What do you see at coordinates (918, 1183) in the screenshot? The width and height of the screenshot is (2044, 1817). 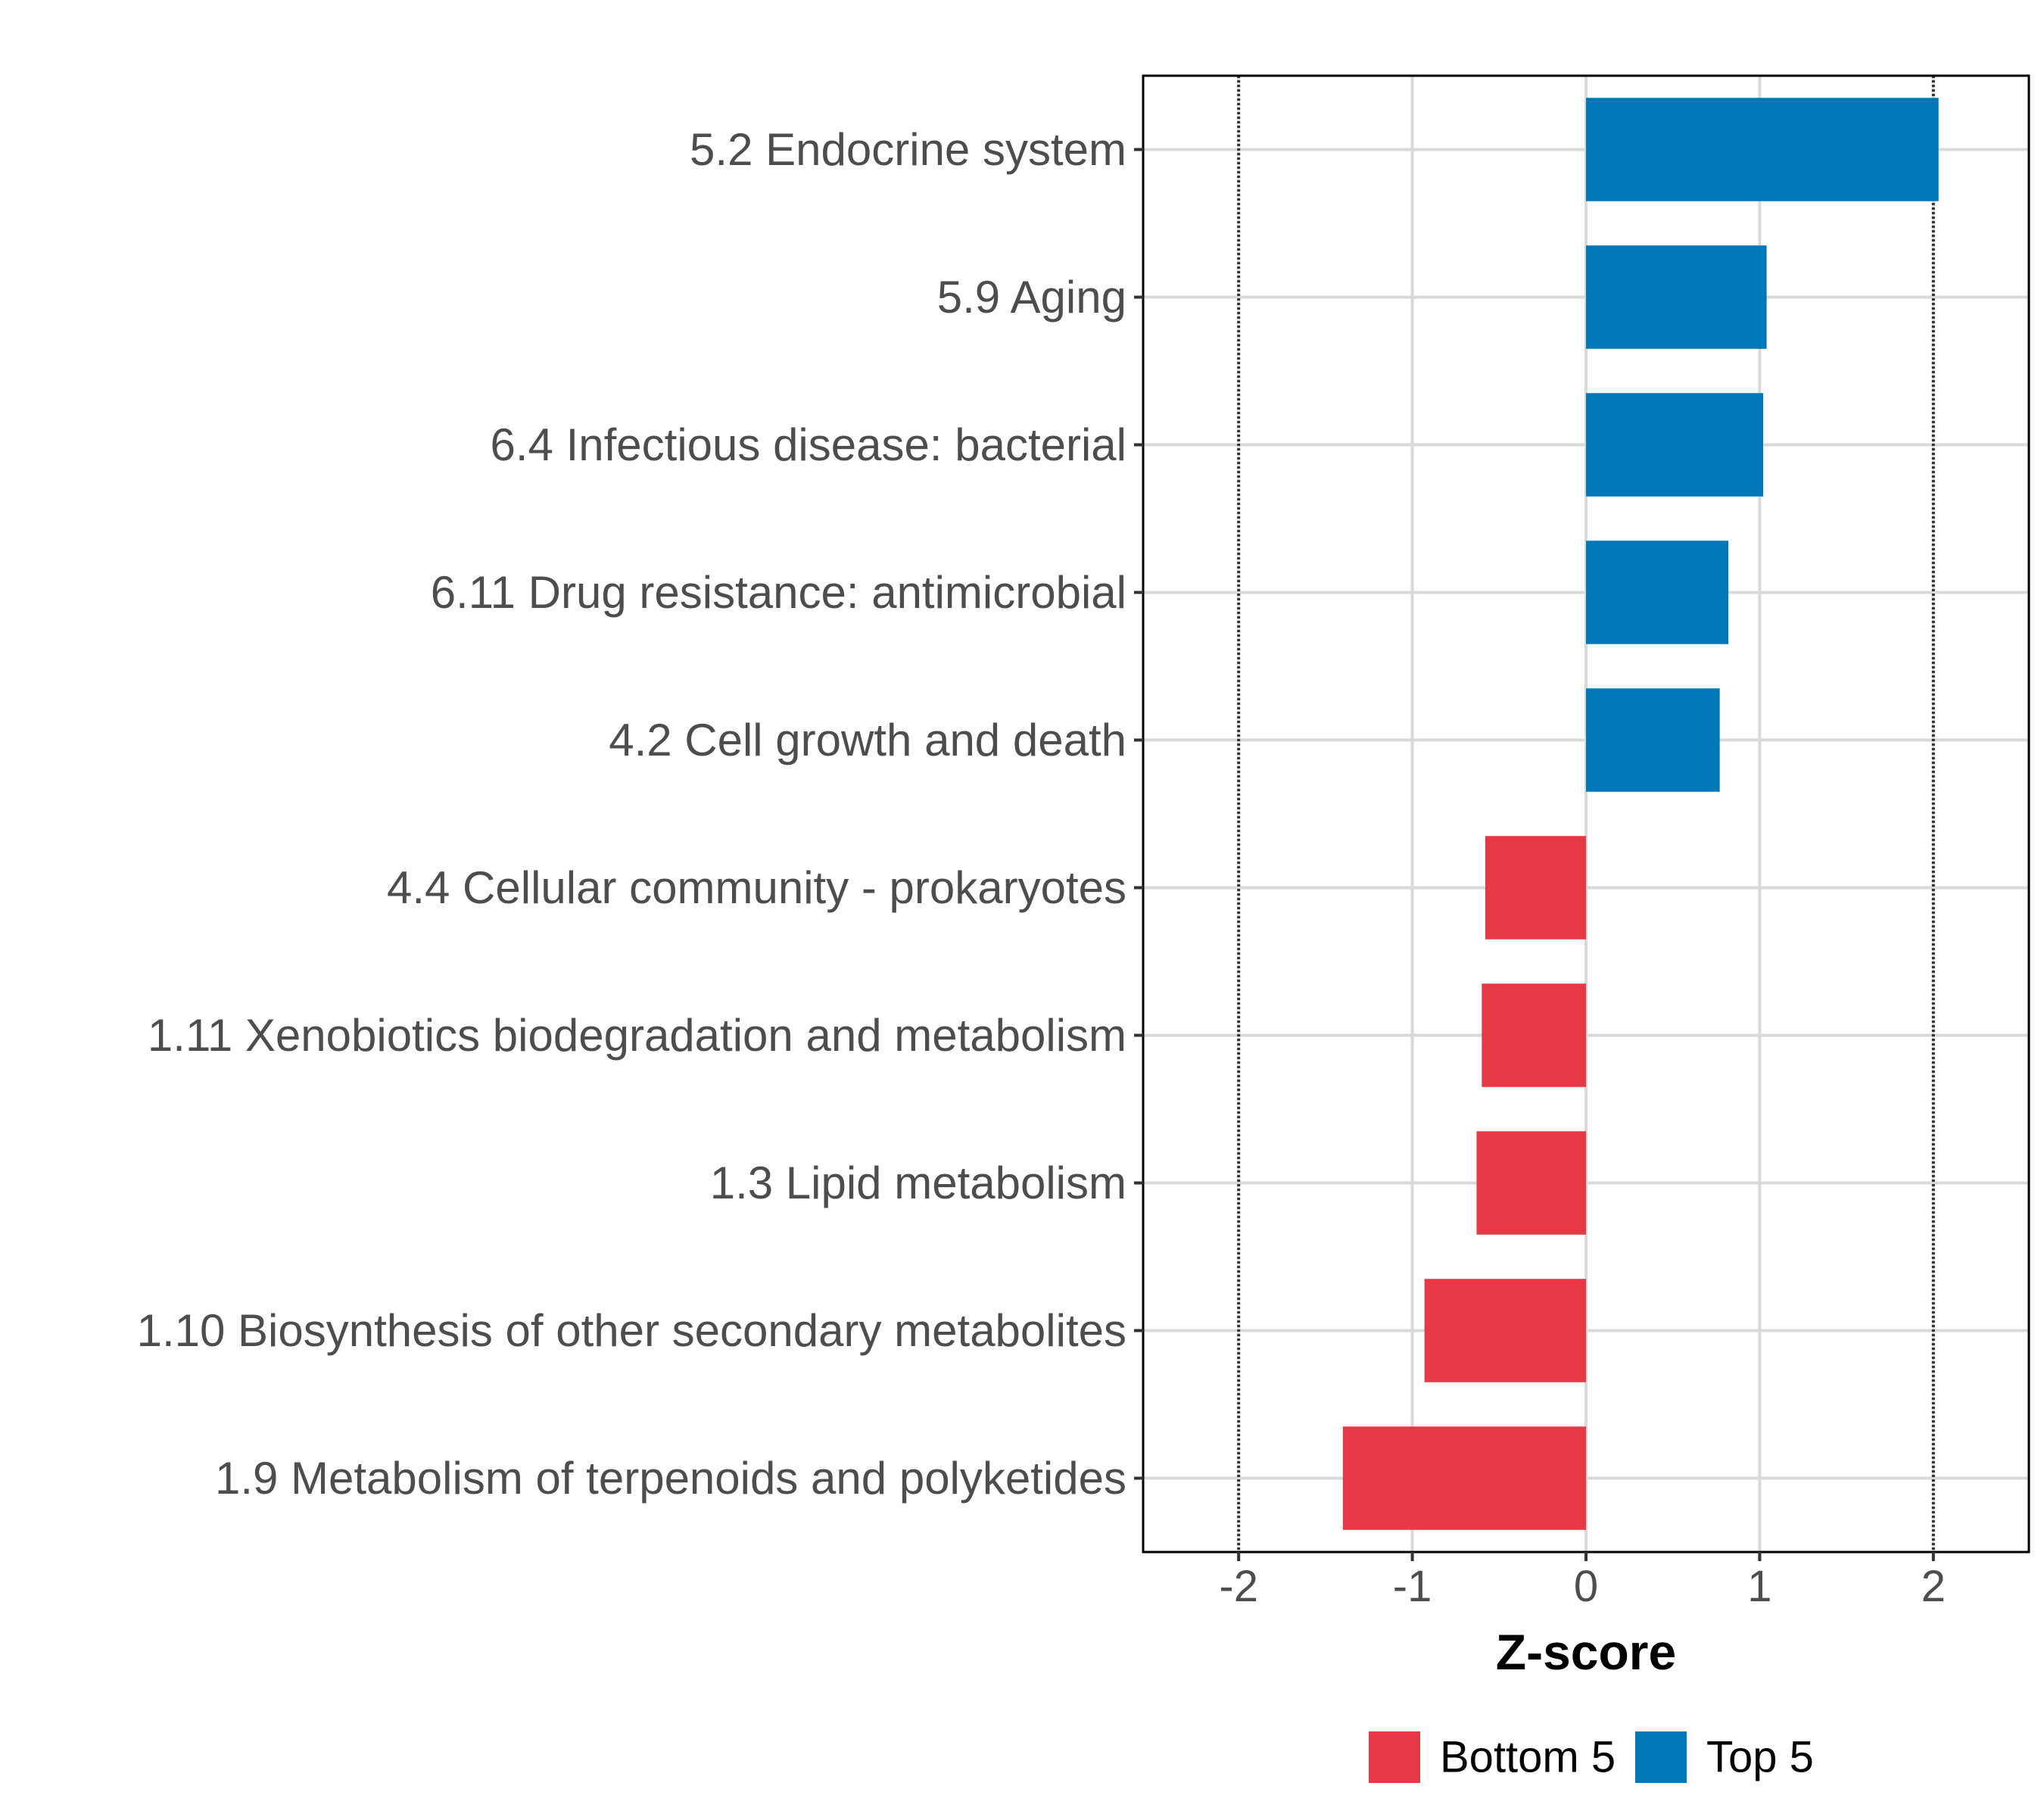 I see `category-label: 1.3 Lipid metabolism` at bounding box center [918, 1183].